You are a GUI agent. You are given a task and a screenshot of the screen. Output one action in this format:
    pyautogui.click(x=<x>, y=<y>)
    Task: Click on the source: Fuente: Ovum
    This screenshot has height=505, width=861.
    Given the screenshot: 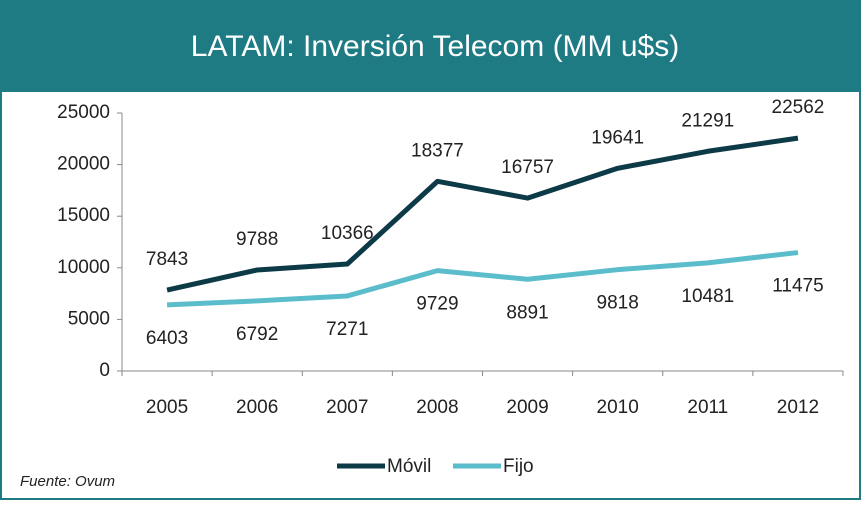 What is the action you would take?
    pyautogui.click(x=67, y=481)
    